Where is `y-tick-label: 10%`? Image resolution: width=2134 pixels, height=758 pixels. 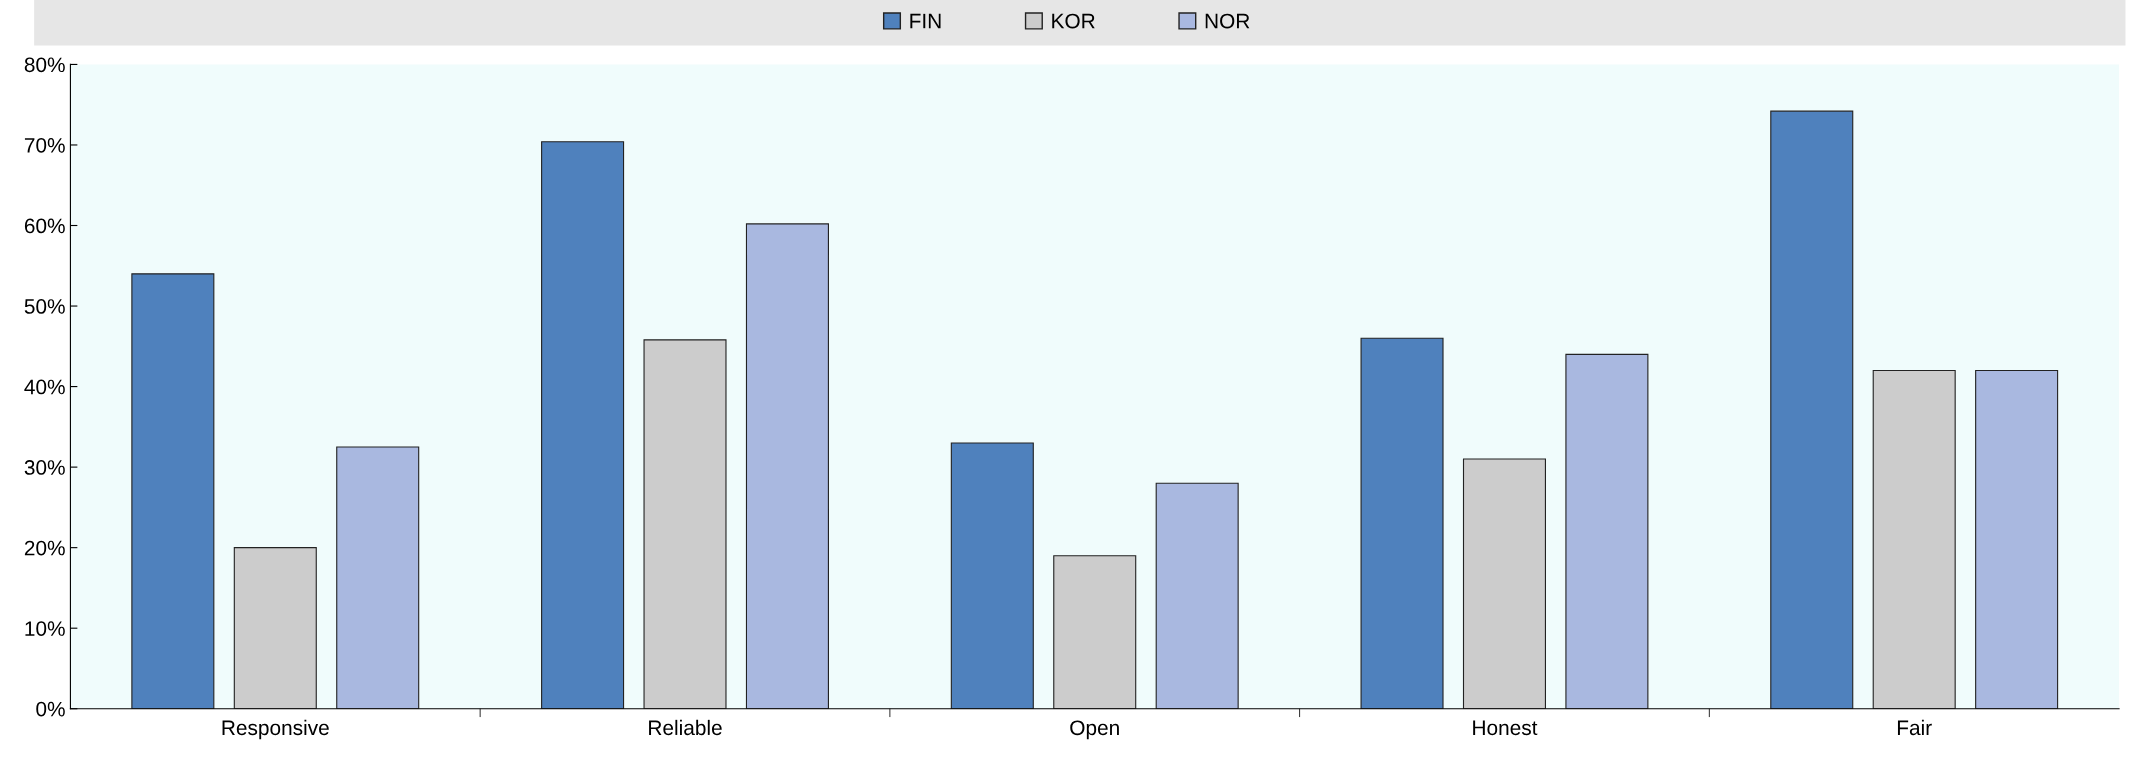 y-tick-label: 10% is located at coordinates (45, 628).